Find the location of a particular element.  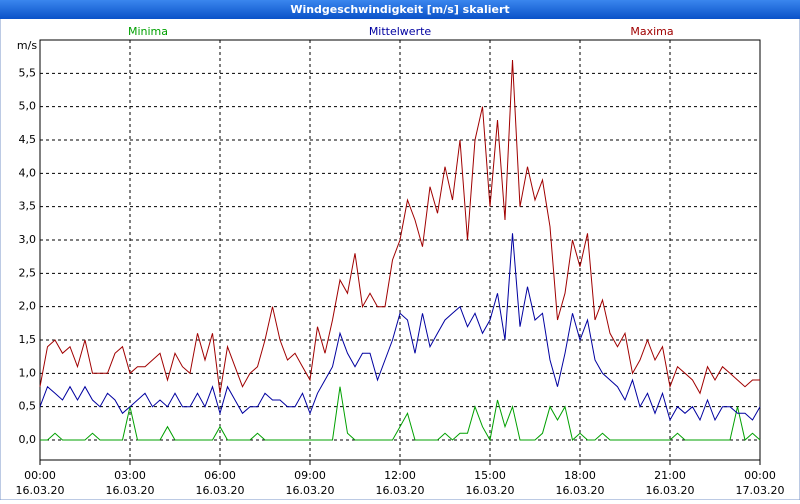

y-tick-label: 2,5 is located at coordinates (28, 272).